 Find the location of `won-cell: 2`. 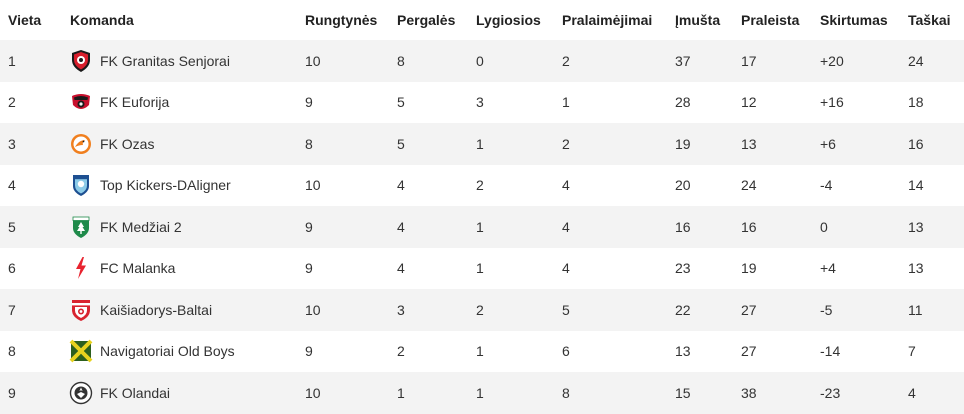

won-cell: 2 is located at coordinates (401, 351).